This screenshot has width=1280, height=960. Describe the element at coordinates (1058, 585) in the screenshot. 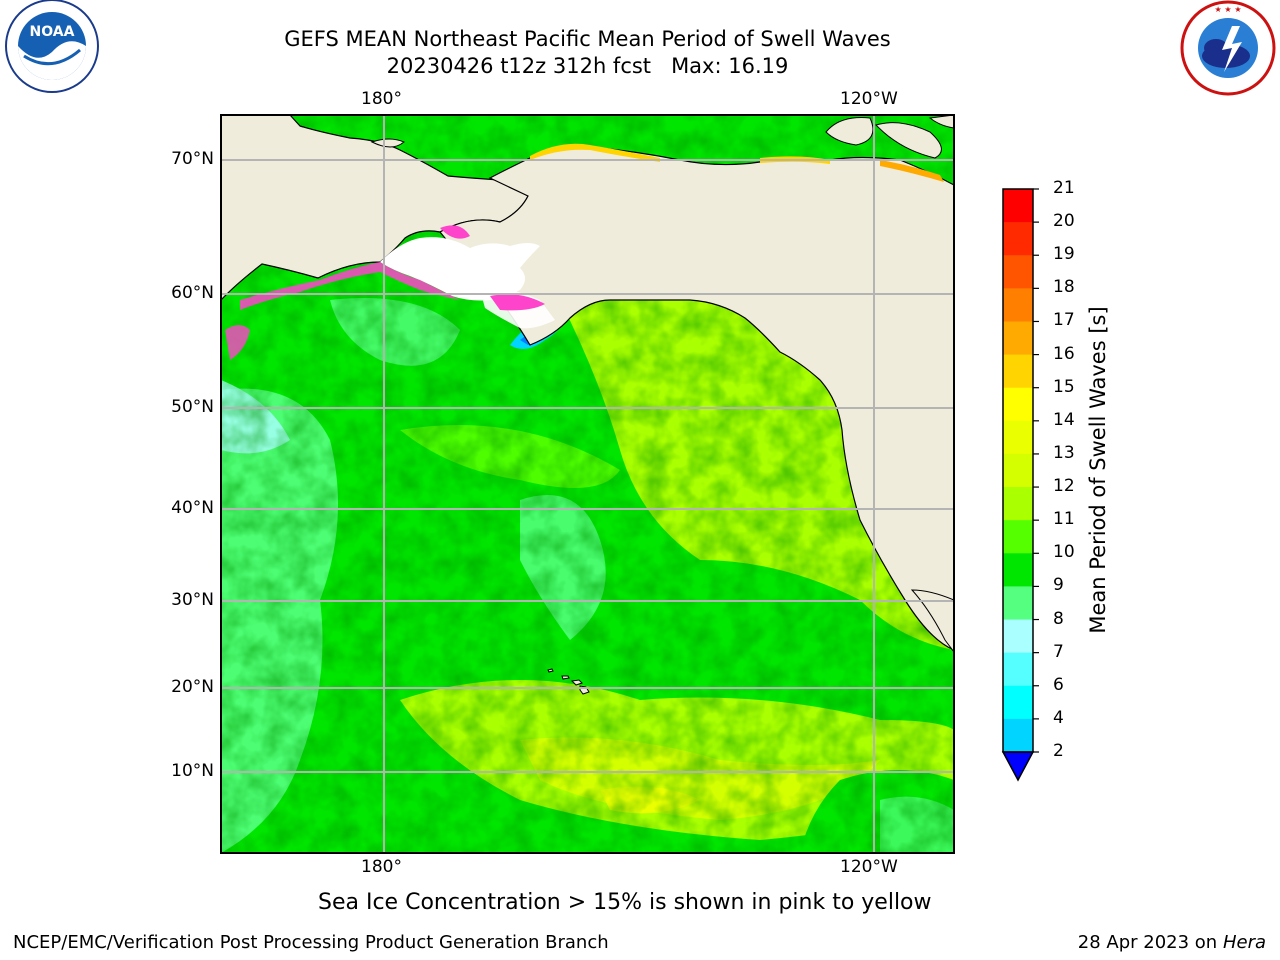

I see `colorbar-tick-label: 9` at that location.